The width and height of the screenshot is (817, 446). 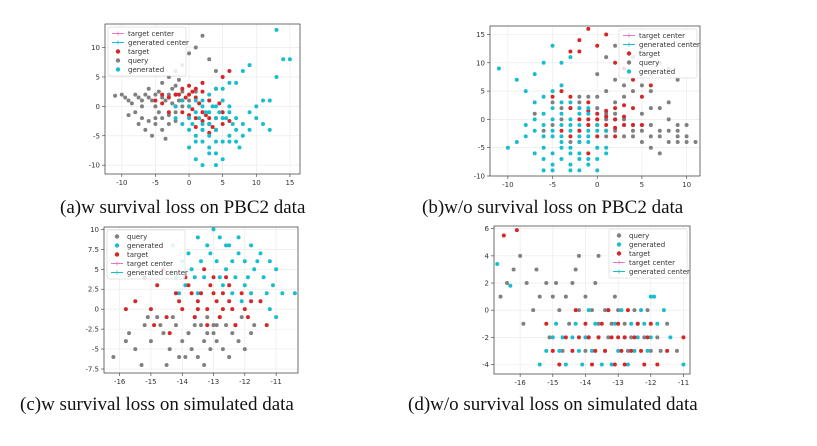 I want to click on legend-label: generated center, so click(x=158, y=43).